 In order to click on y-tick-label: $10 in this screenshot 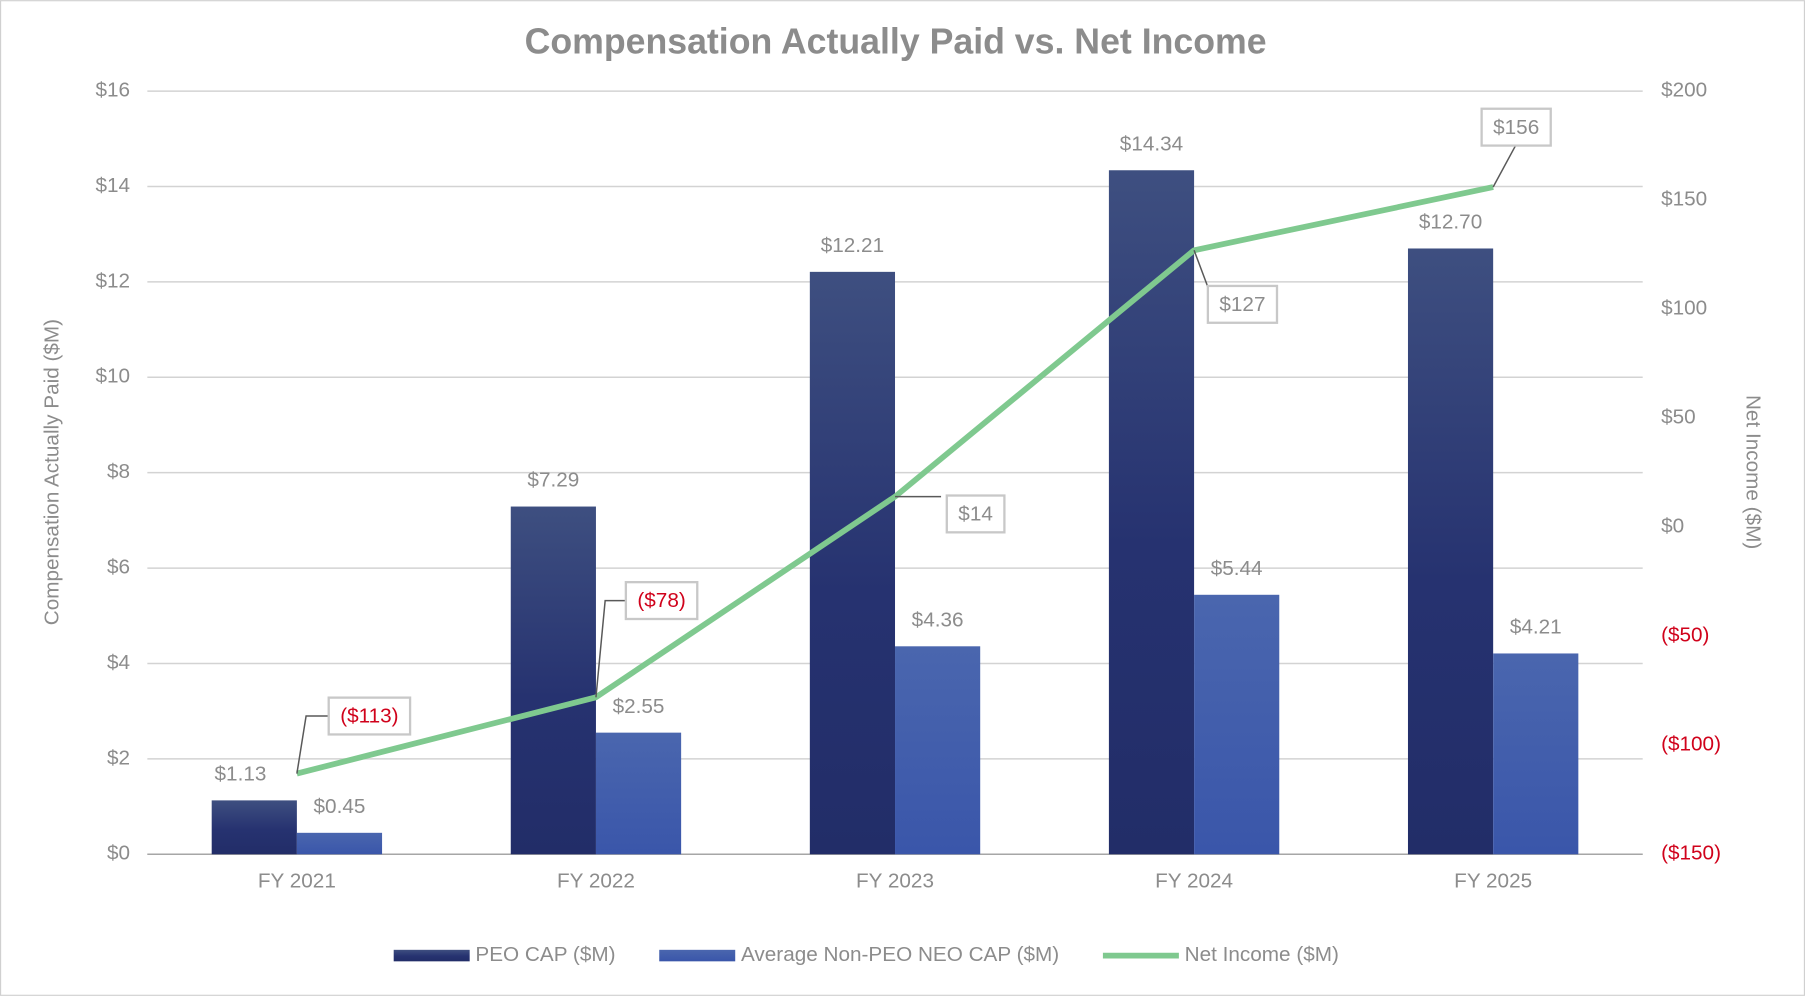, I will do `click(113, 376)`.